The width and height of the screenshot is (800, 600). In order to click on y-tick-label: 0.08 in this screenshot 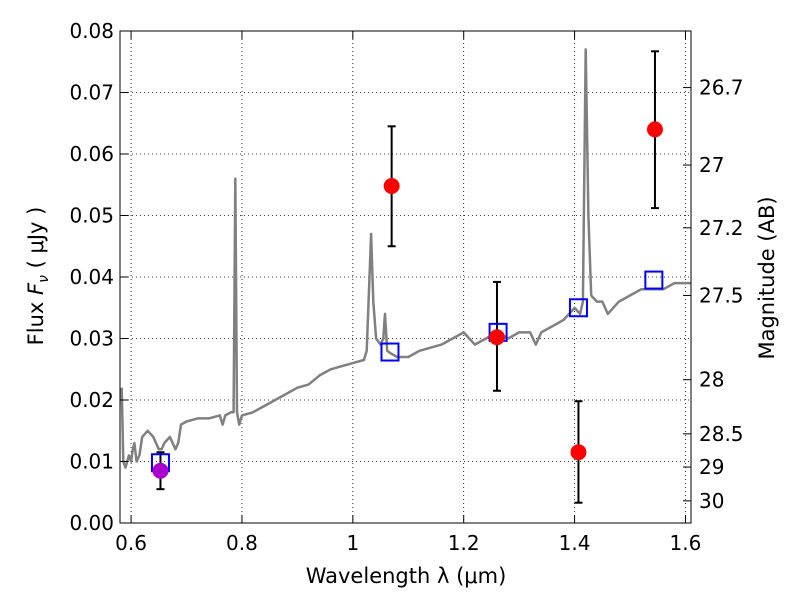, I will do `click(91, 31)`.